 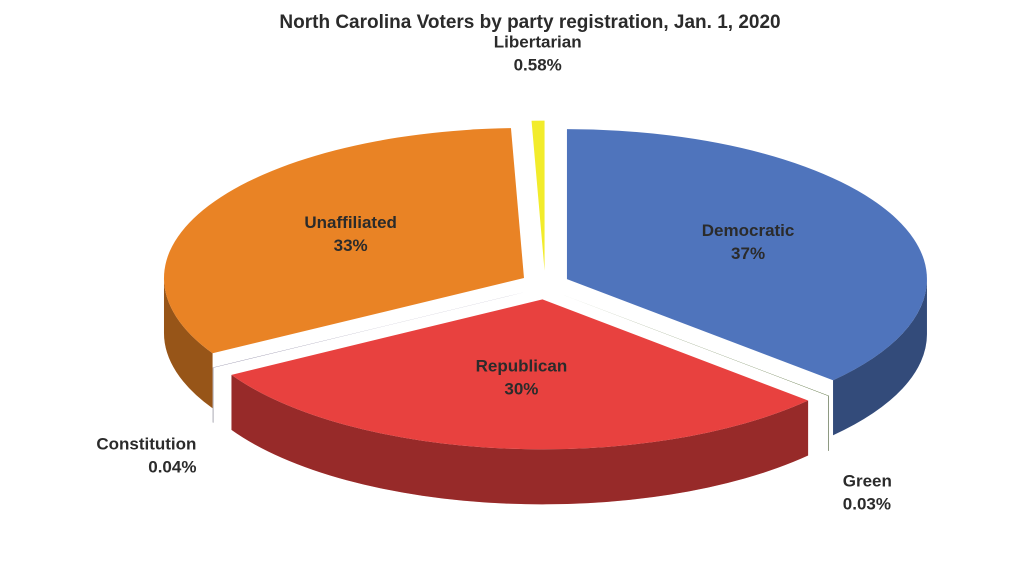 I want to click on slice-value-label: 0.04%, so click(x=172, y=466).